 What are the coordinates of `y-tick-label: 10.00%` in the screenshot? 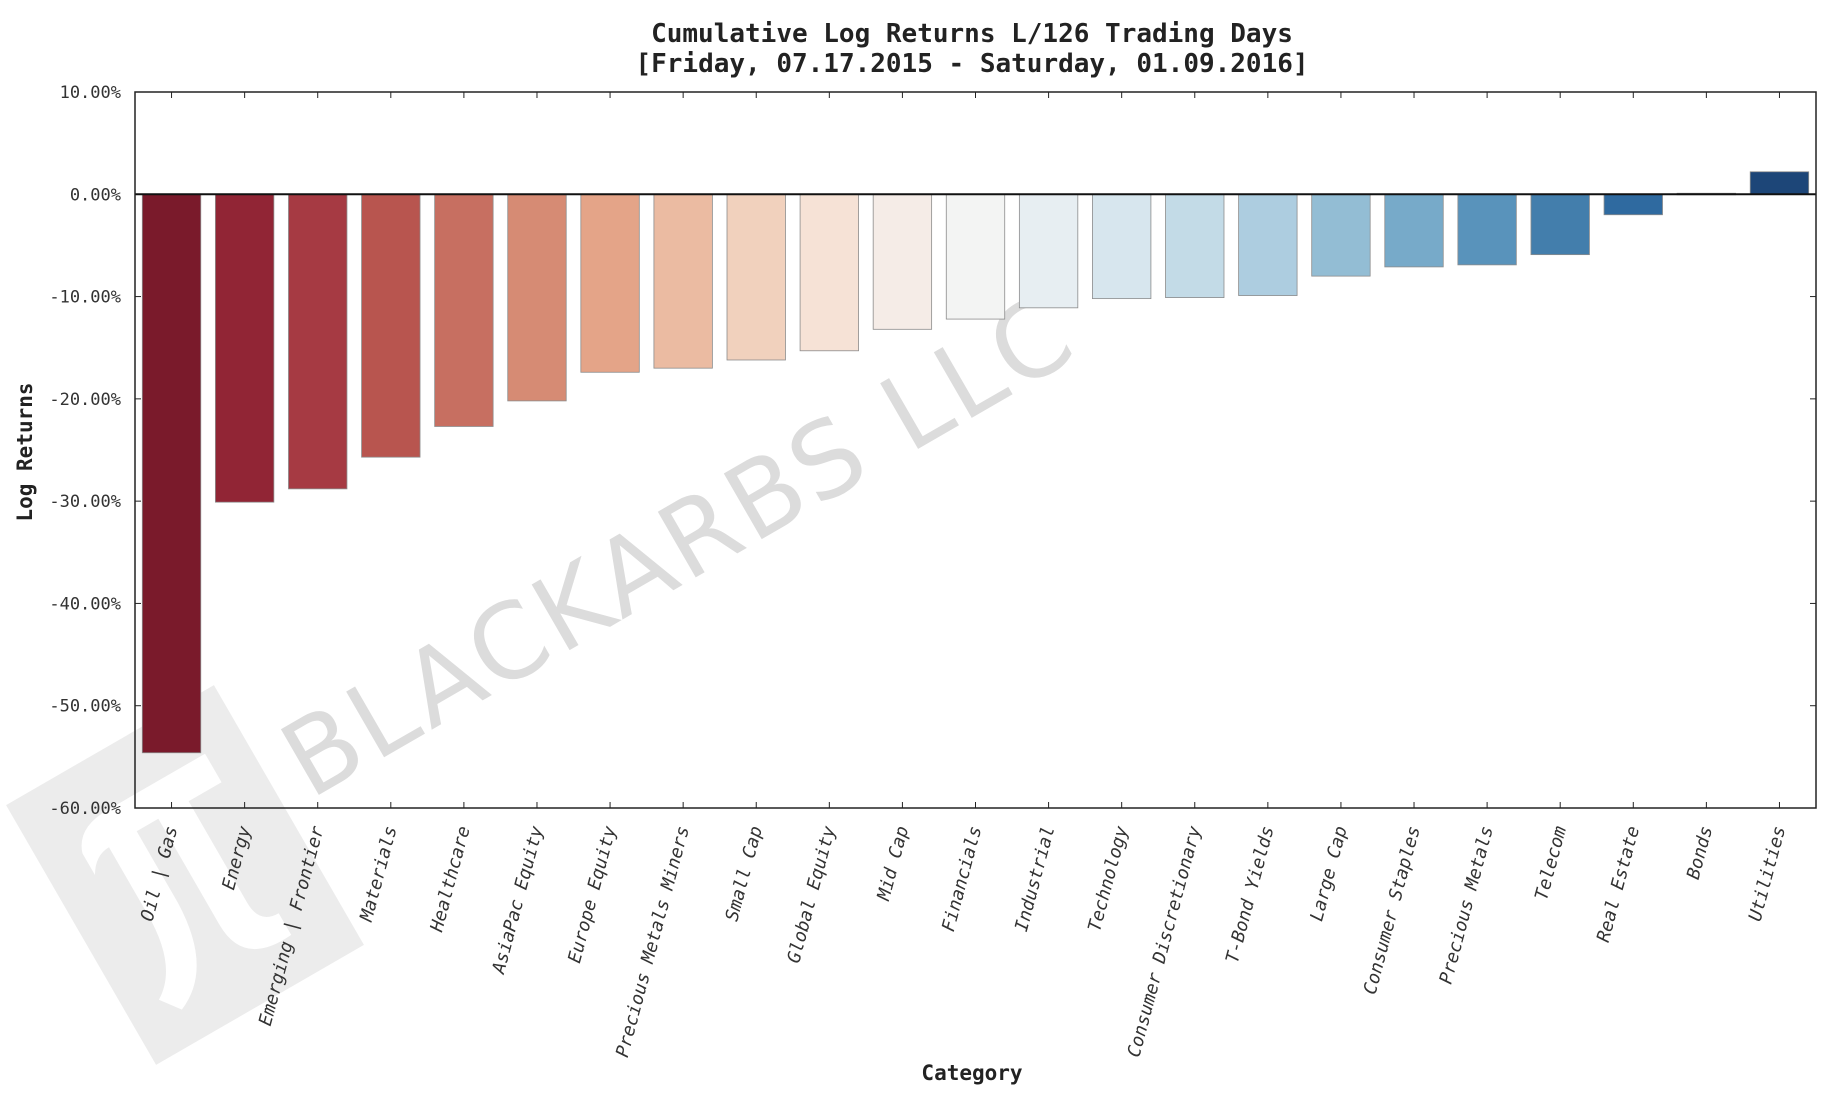 It's located at (90, 93).